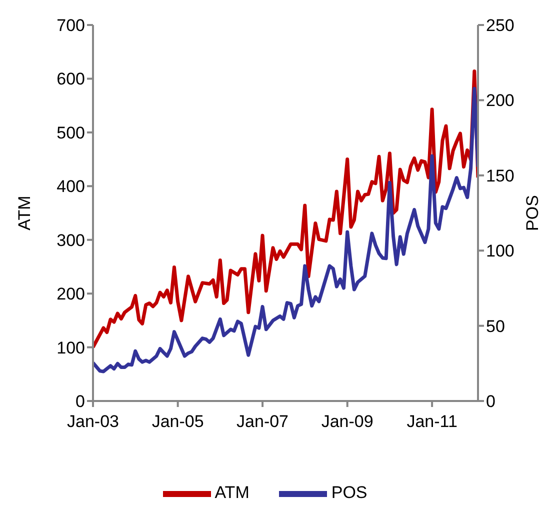  I want to click on y-axis-title: ATM, so click(24, 213).